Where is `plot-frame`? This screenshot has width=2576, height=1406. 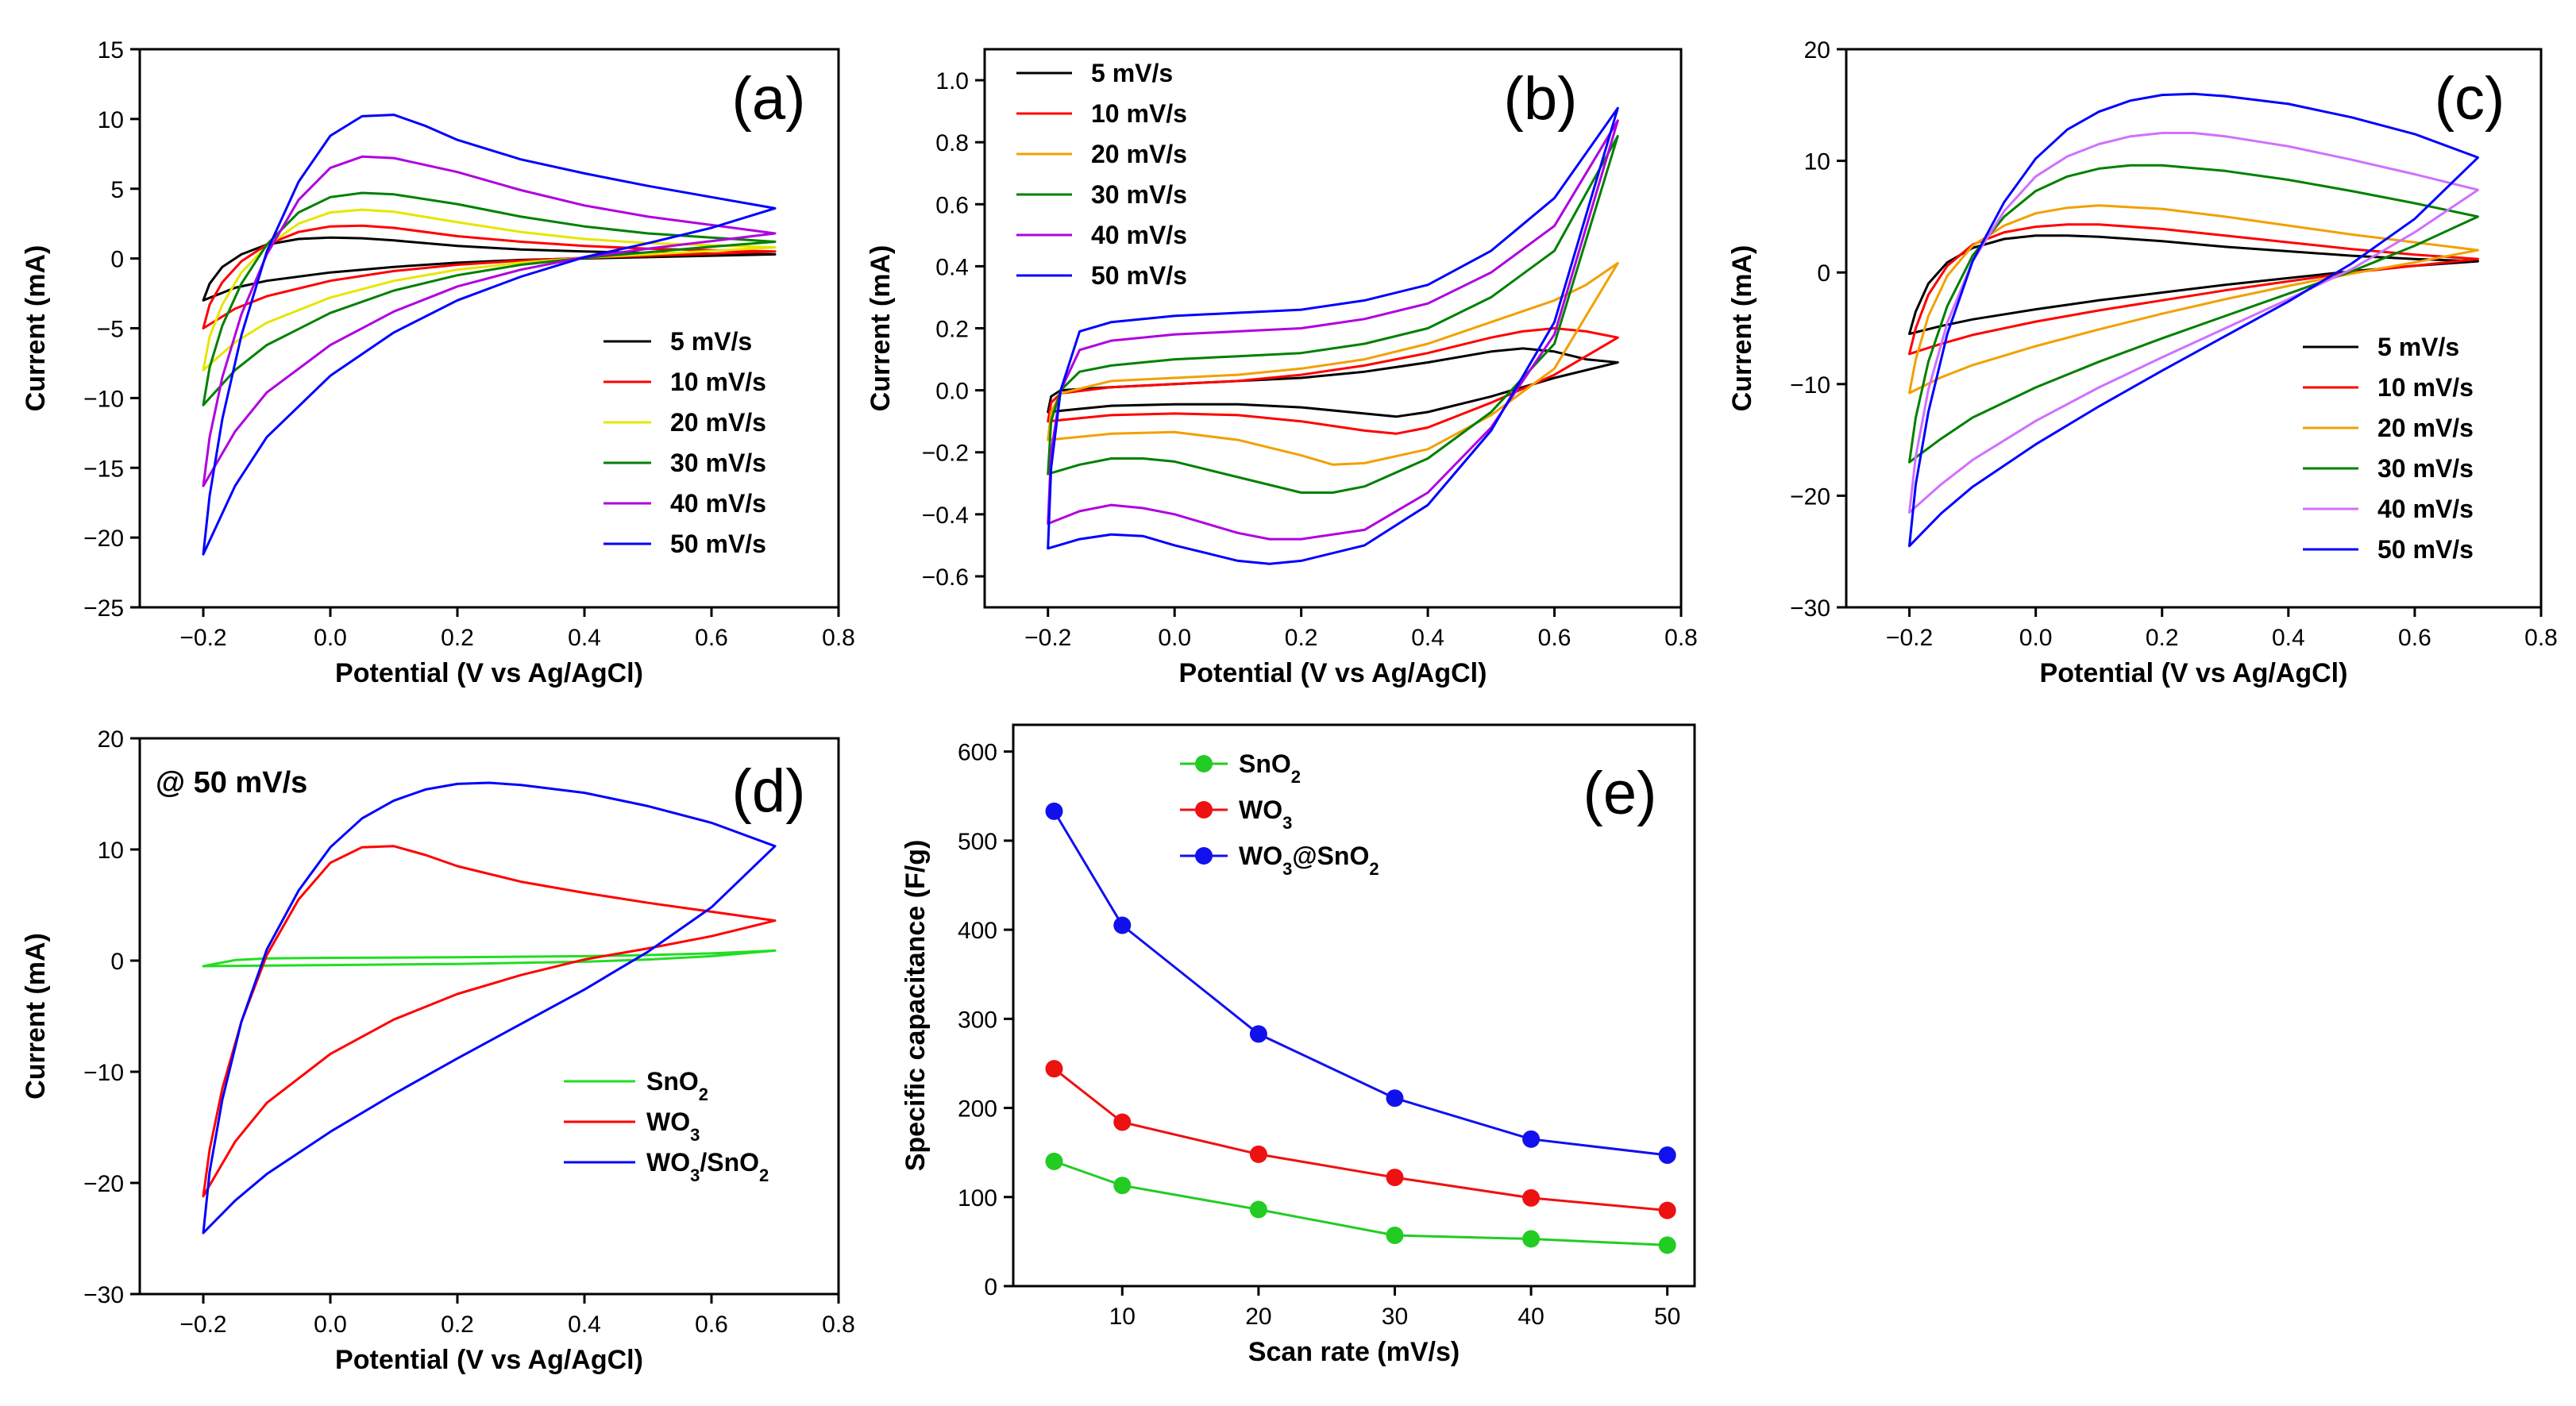 plot-frame is located at coordinates (2194, 328).